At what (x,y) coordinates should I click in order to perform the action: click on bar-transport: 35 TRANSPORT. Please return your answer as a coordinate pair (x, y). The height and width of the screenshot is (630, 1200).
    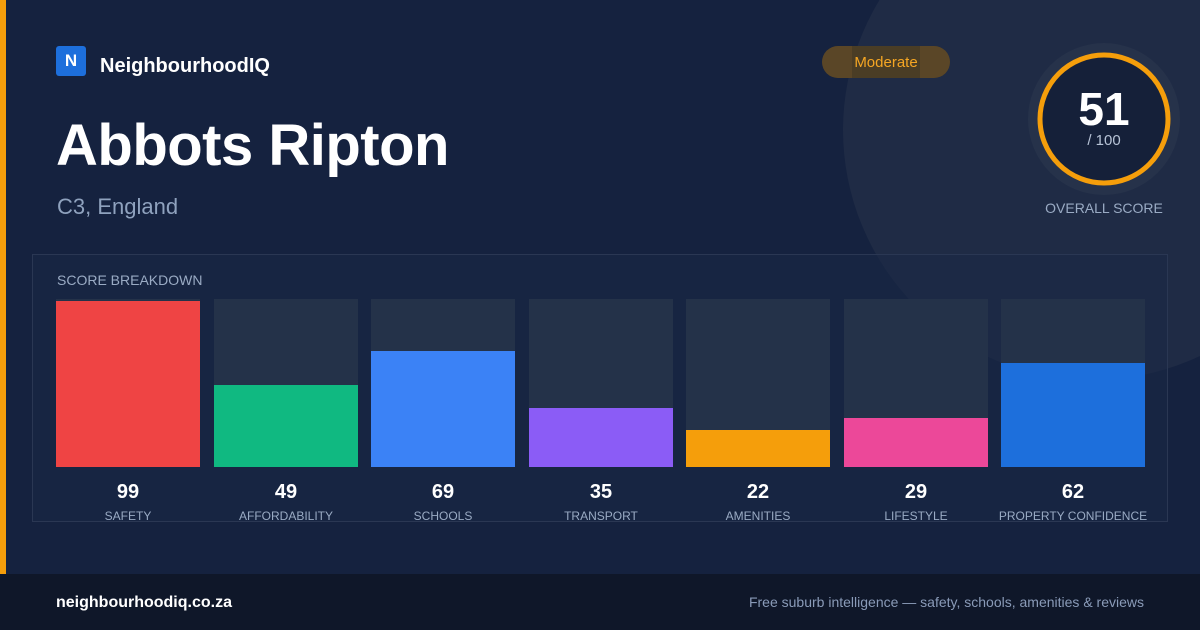
    Looking at the image, I should click on (601, 411).